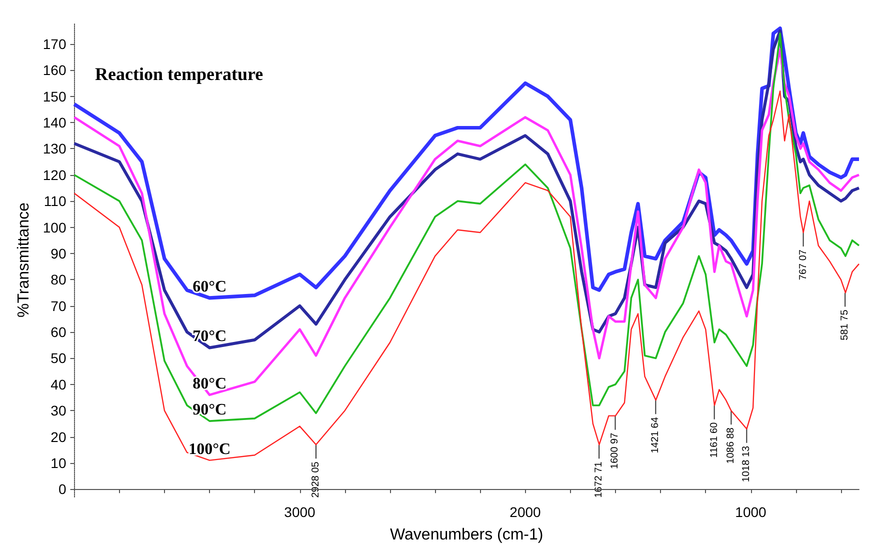  What do you see at coordinates (54, 70) in the screenshot?
I see `y-tick-label: 160` at bounding box center [54, 70].